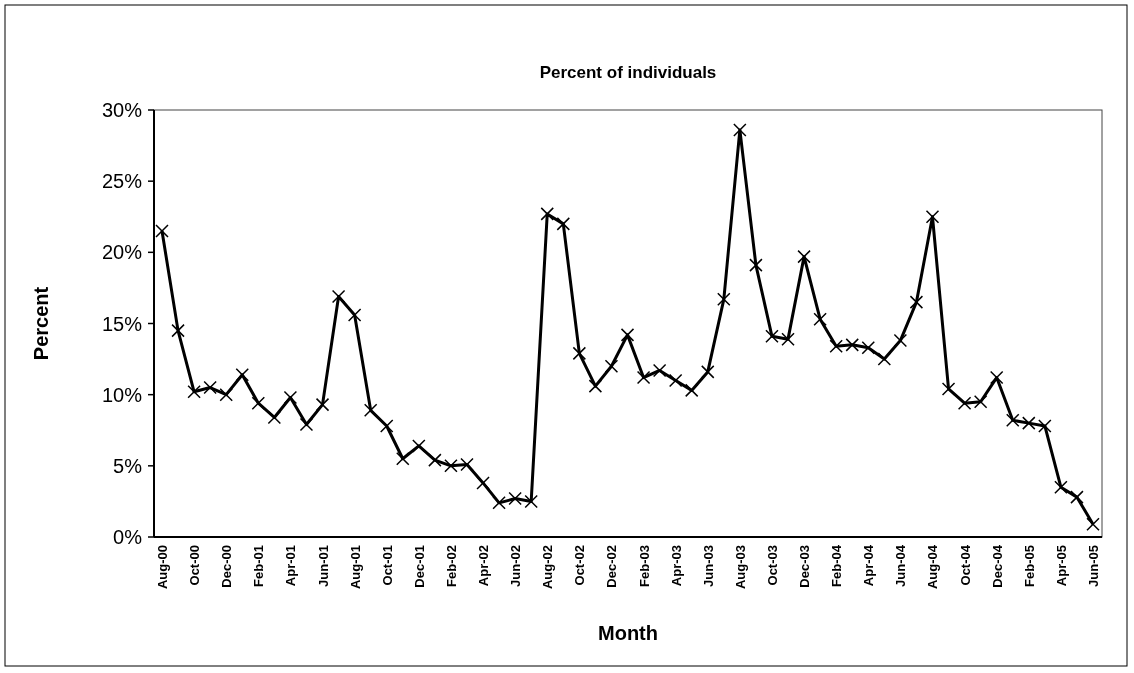  I want to click on x-tick-label: Oct-03, so click(772, 565).